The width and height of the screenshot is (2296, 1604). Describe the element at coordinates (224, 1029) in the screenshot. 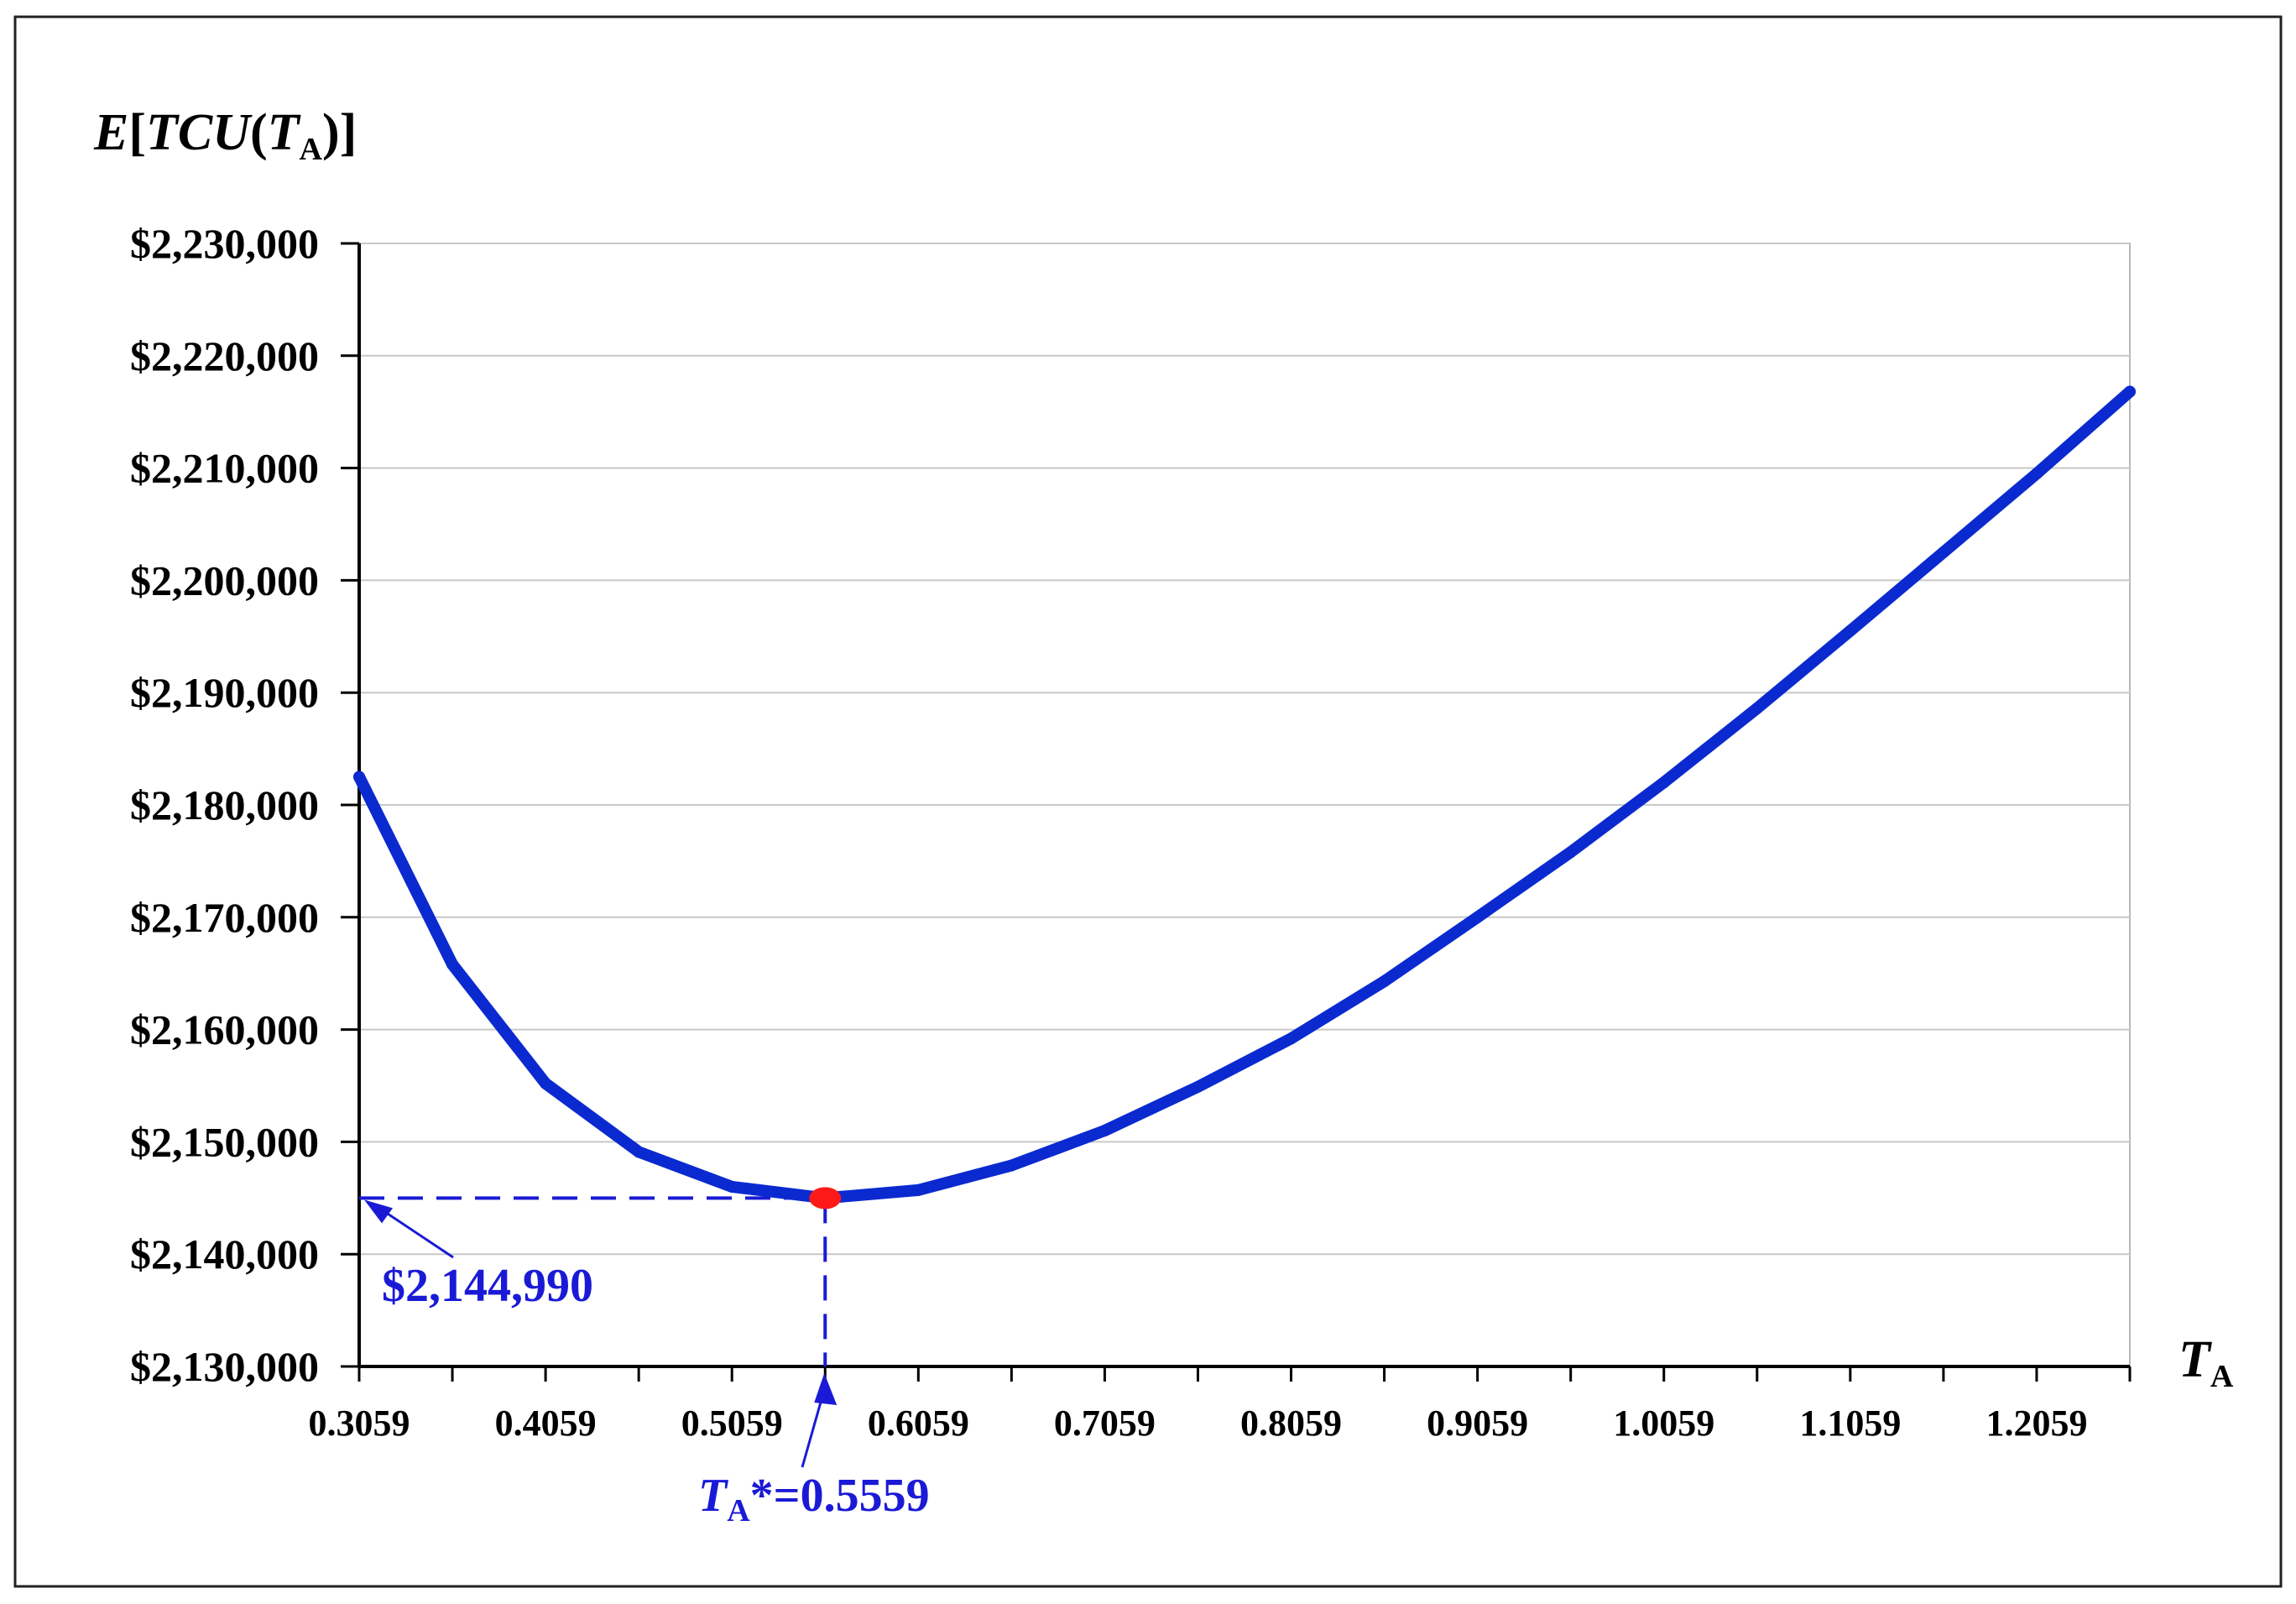

I see `y-tick-label: $2,160,000` at that location.